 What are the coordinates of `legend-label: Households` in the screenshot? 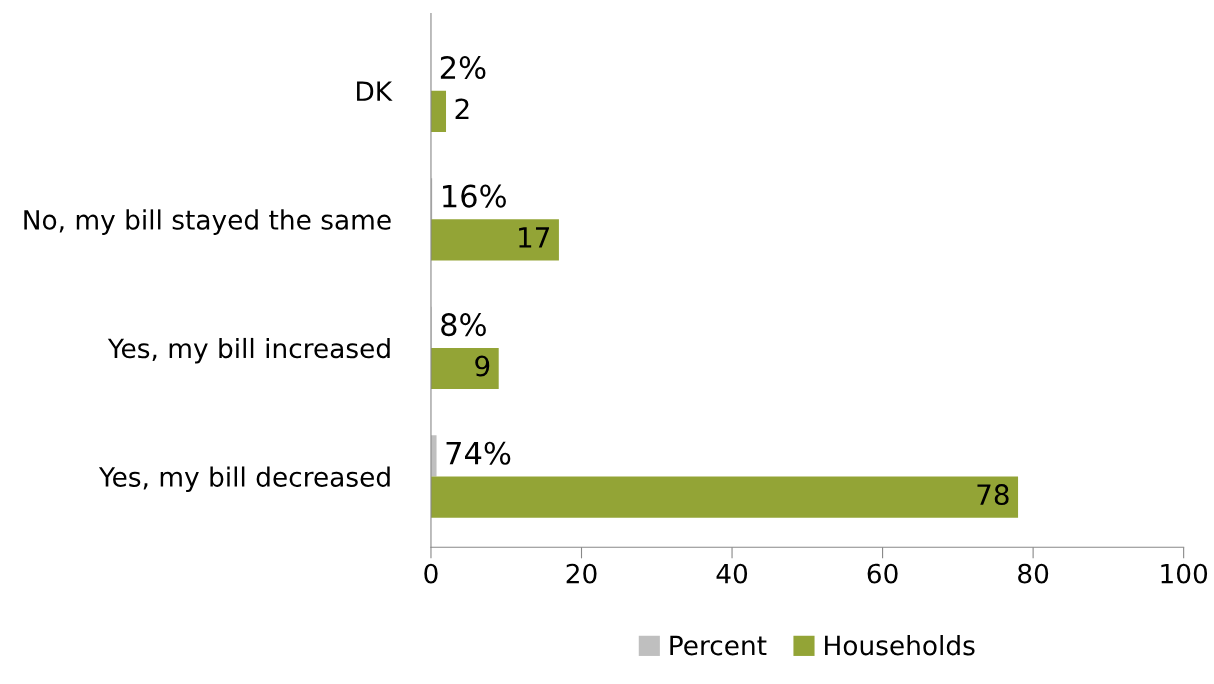 It's located at (900, 645).